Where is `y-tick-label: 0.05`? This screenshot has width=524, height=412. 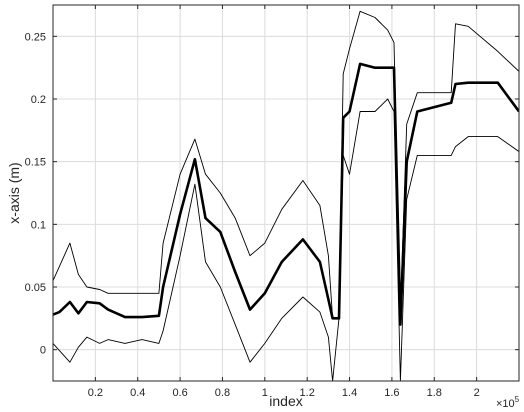
y-tick-label: 0.05 is located at coordinates (35, 288).